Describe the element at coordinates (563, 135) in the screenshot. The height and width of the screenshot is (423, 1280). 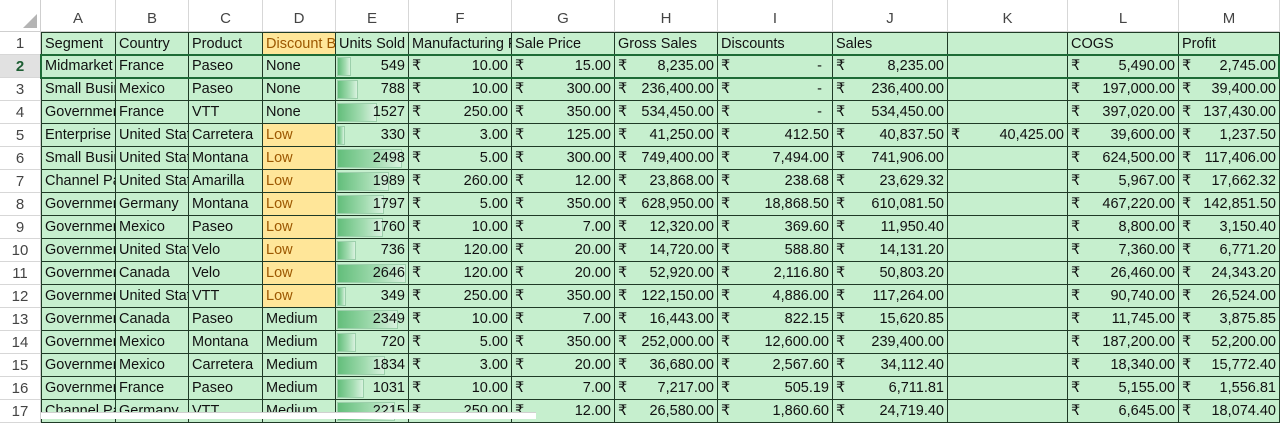
I see `cell-sale: ₹125.00` at that location.